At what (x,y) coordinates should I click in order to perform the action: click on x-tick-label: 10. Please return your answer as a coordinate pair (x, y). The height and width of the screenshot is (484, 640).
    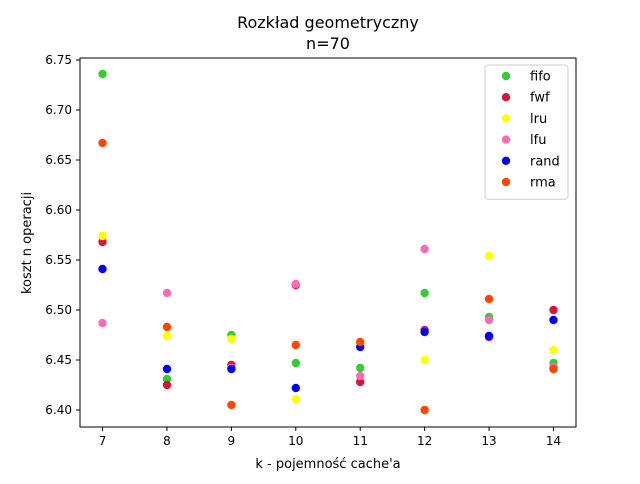
    Looking at the image, I should click on (295, 441).